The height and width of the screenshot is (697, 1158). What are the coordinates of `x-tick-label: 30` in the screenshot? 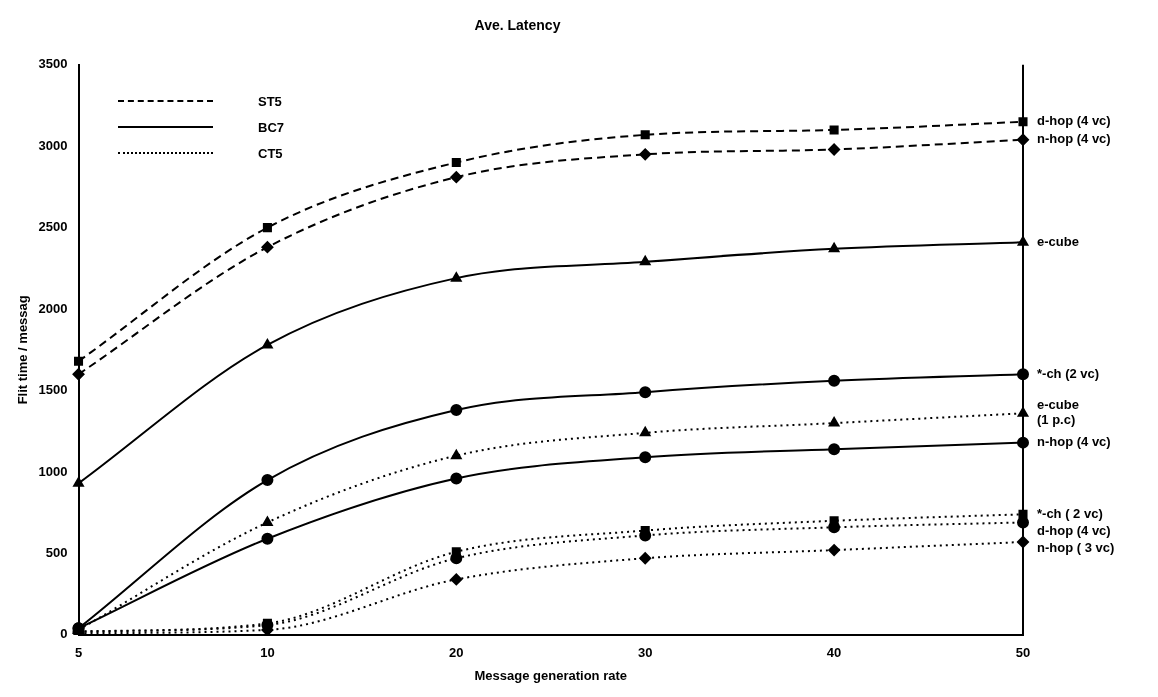 It's located at (645, 653).